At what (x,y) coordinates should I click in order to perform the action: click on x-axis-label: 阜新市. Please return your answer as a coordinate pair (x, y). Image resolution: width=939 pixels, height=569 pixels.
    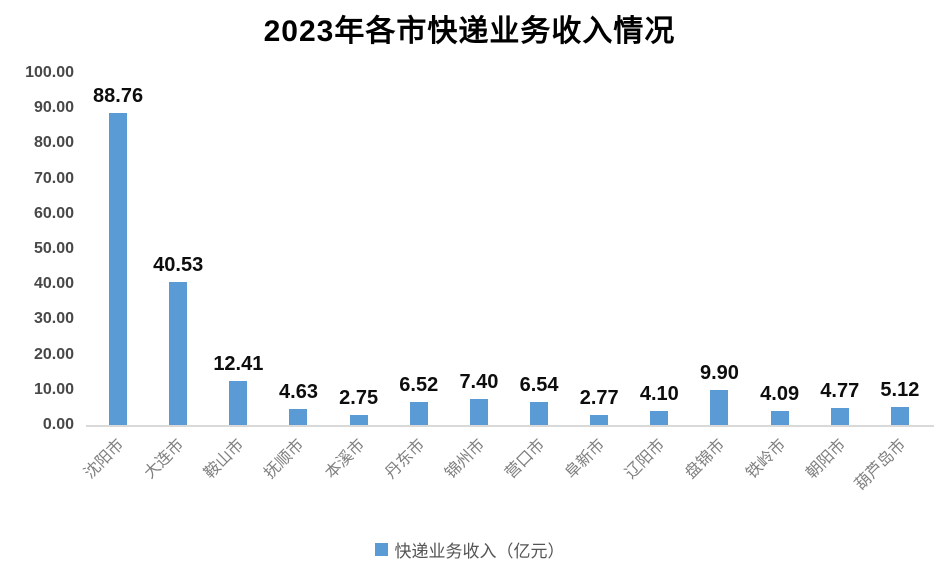
    Looking at the image, I should click on (585, 459).